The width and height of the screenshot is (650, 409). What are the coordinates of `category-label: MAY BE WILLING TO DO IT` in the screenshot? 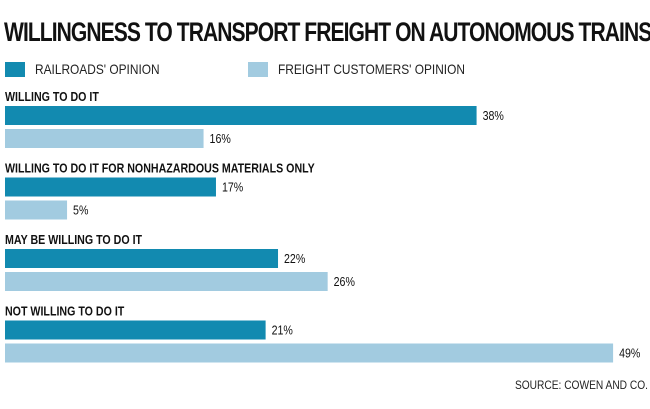 It's located at (74, 239).